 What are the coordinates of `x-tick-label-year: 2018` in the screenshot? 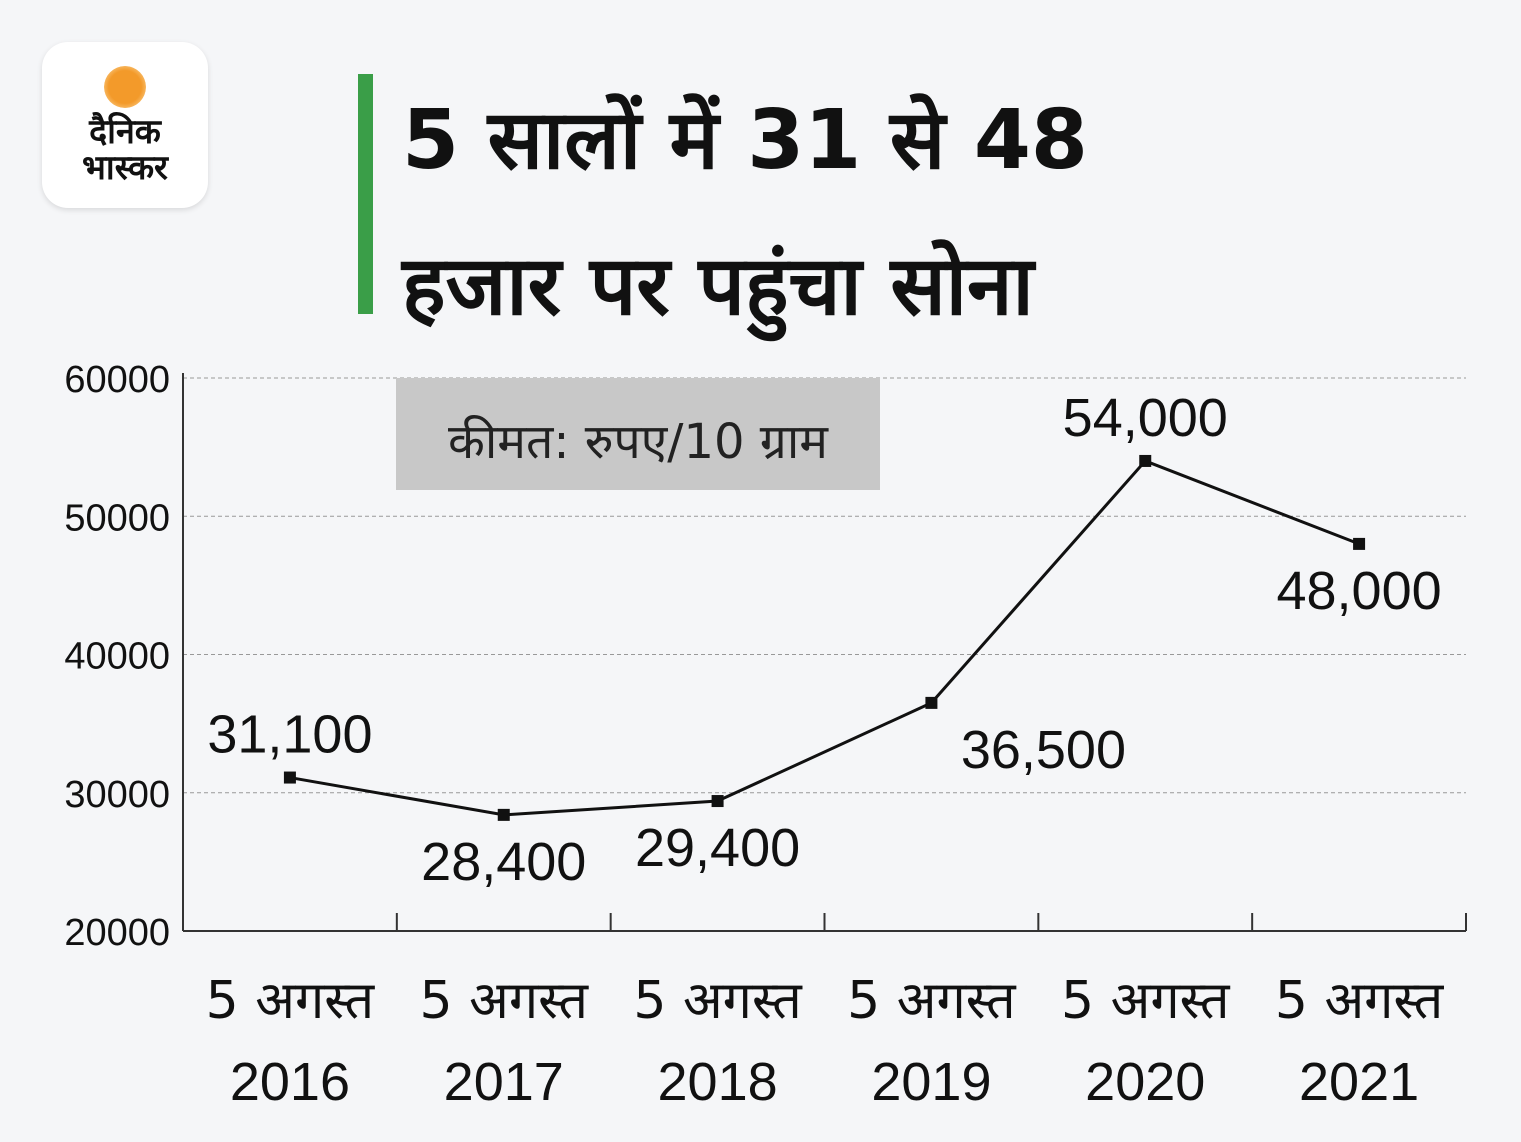 It's located at (718, 1082).